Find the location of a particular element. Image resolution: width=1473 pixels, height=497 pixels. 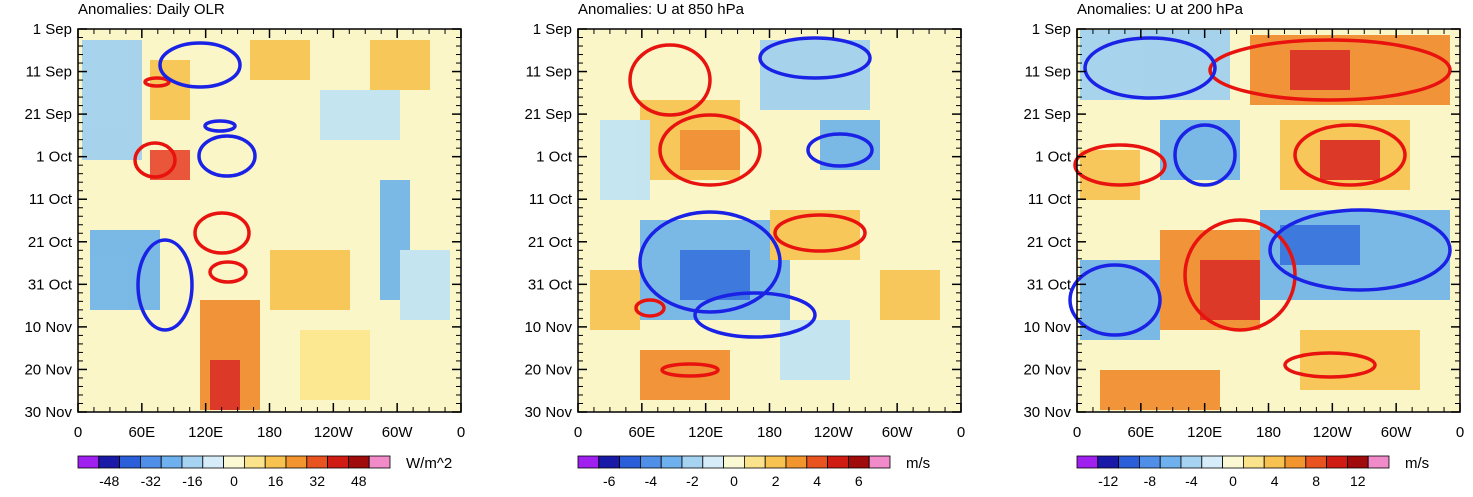

x-tick-label: 120E is located at coordinates (705, 432).